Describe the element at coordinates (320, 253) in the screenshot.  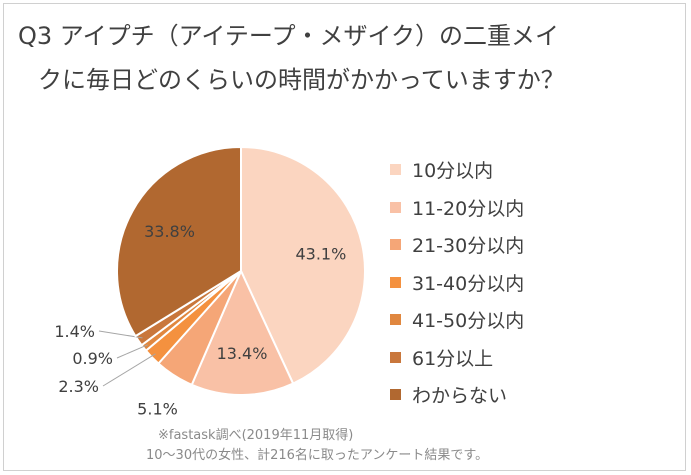
I see `data-label-1: 43.1%` at that location.